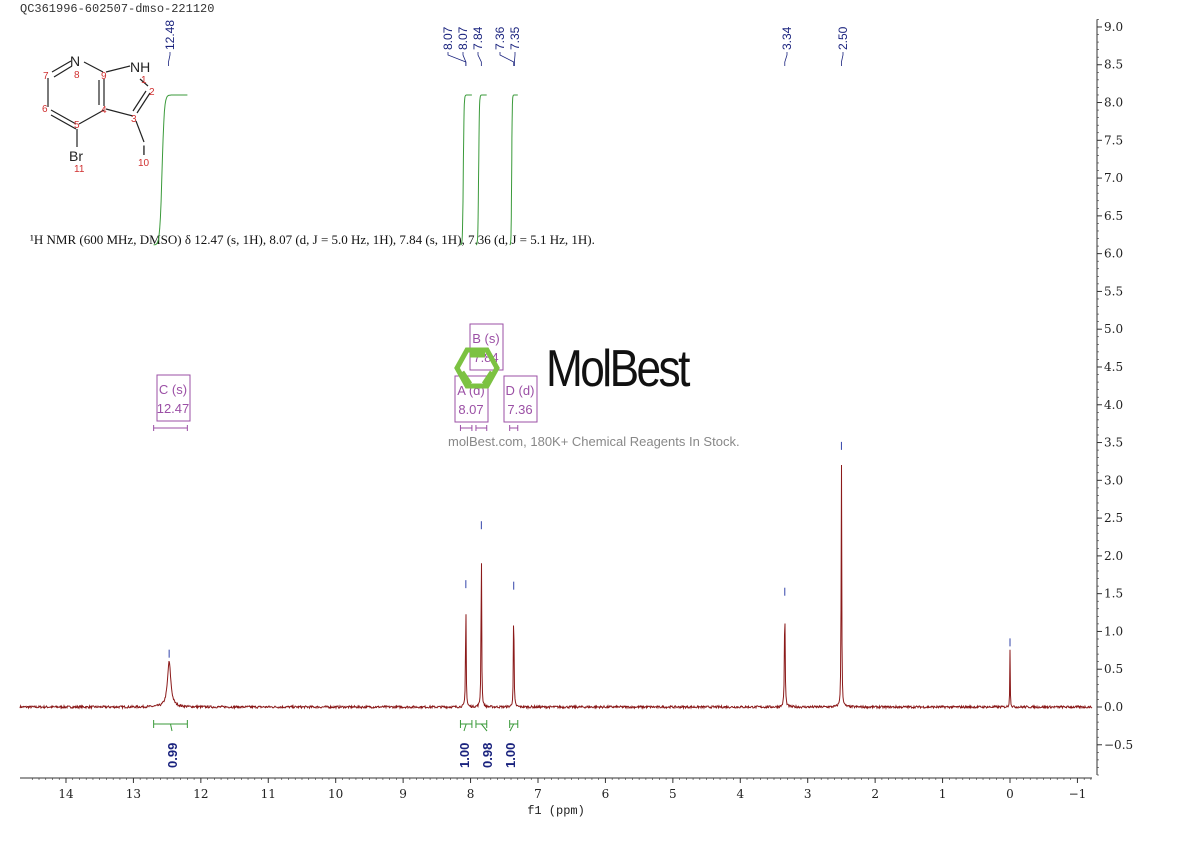 The image size is (1190, 841). What do you see at coordinates (172, 755) in the screenshot?
I see `integral-value: 0.99` at bounding box center [172, 755].